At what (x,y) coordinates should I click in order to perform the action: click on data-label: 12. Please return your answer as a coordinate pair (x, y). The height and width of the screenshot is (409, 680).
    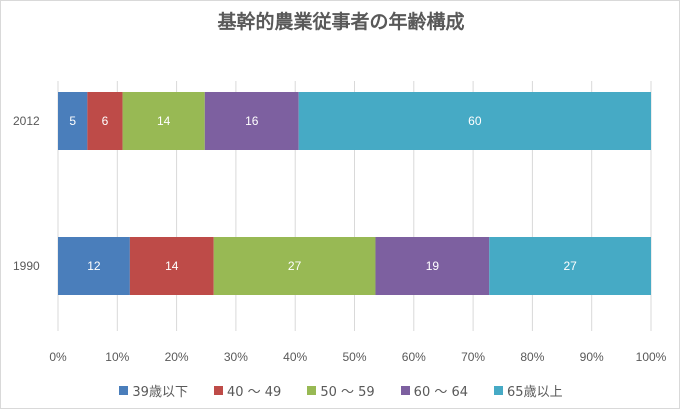
    Looking at the image, I should click on (94, 266).